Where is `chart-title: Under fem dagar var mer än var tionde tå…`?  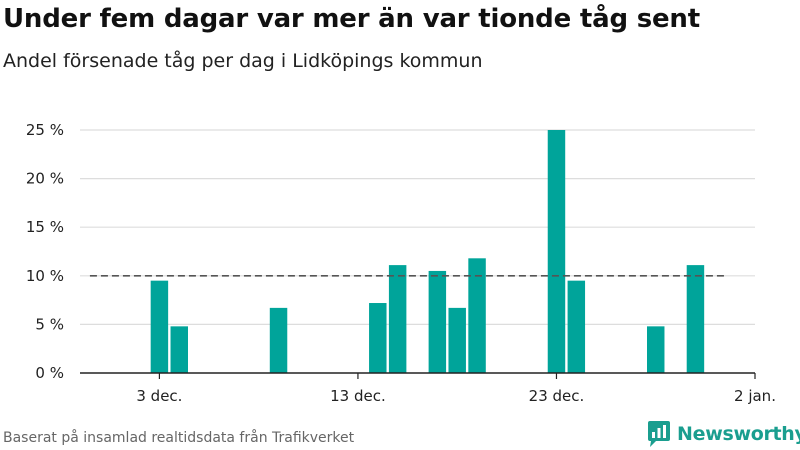 chart-title: Under fem dagar var mer än var tionde tå… is located at coordinates (351, 19).